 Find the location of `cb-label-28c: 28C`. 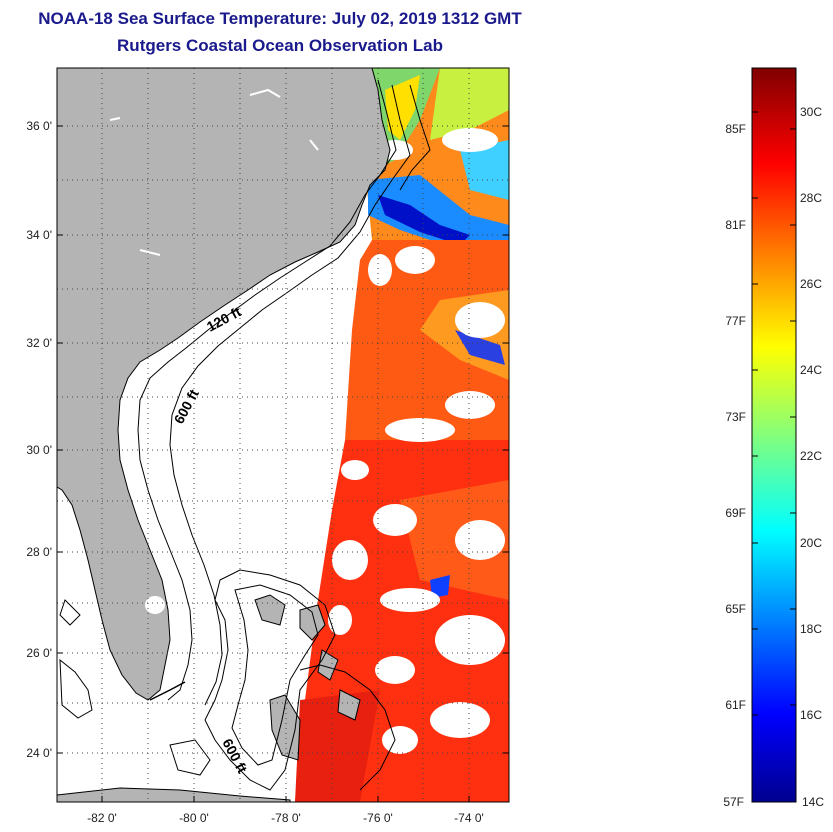

cb-label-28c: 28C is located at coordinates (811, 198).